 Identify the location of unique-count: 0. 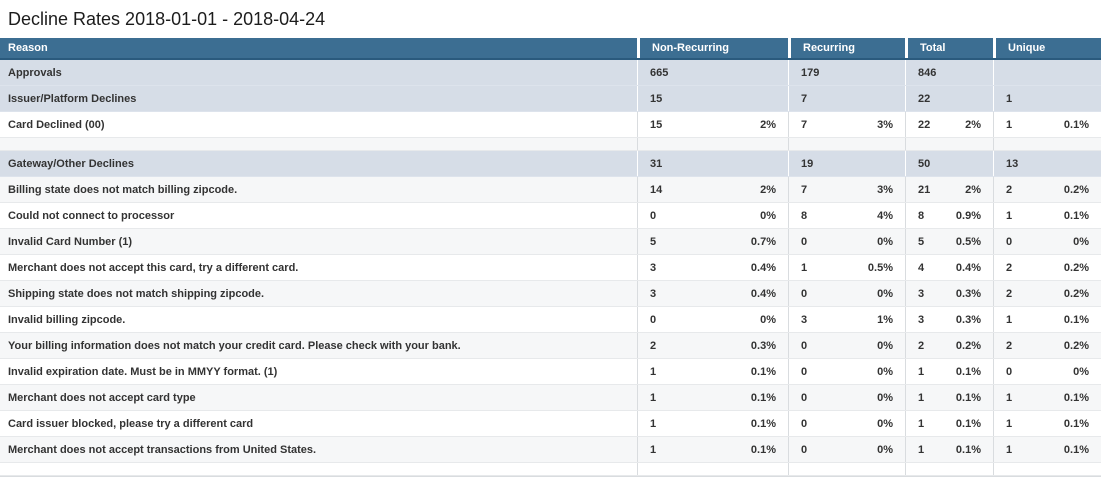
(1009, 241).